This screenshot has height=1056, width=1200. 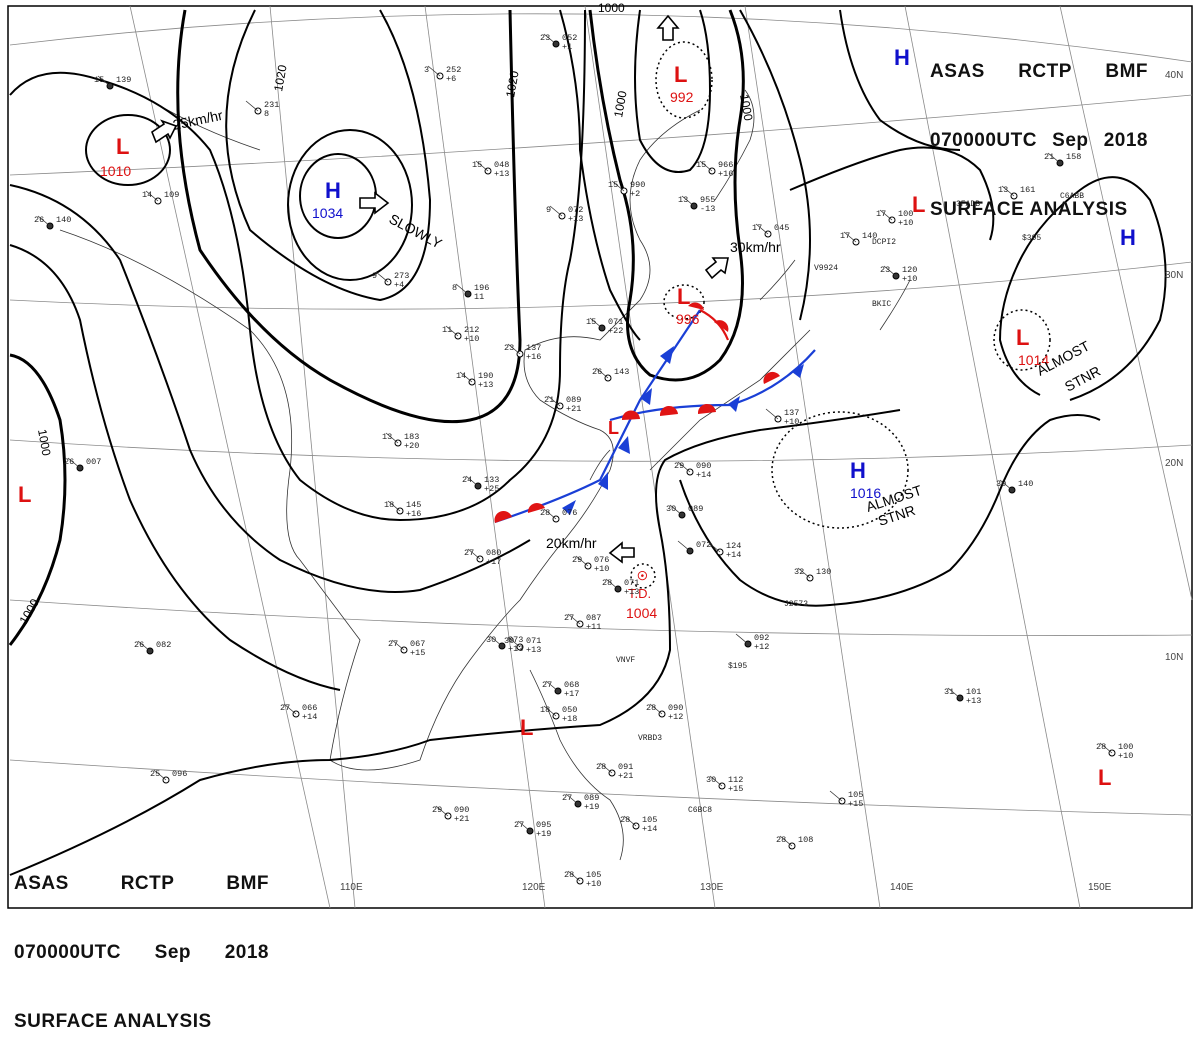 What do you see at coordinates (625, 776) in the screenshot?
I see `station-tendency: +21` at bounding box center [625, 776].